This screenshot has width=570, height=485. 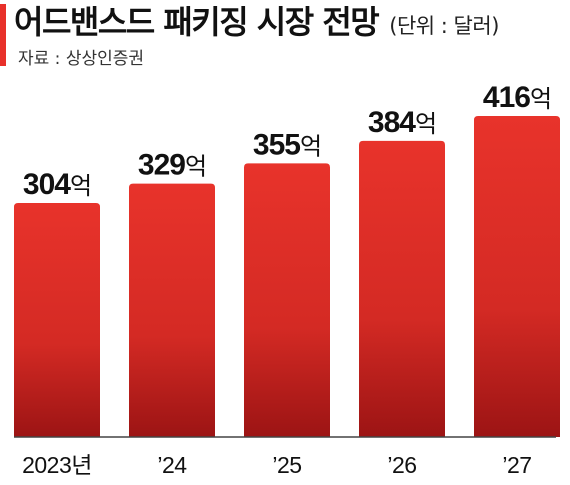 I want to click on unit-note: (단위 : 달러), so click(x=444, y=26).